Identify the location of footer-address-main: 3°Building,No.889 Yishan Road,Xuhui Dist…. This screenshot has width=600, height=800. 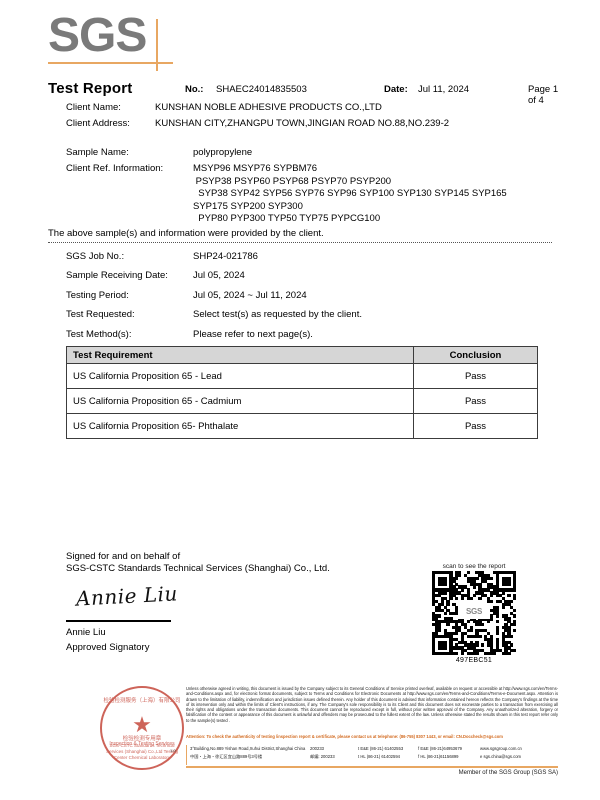
(248, 748).